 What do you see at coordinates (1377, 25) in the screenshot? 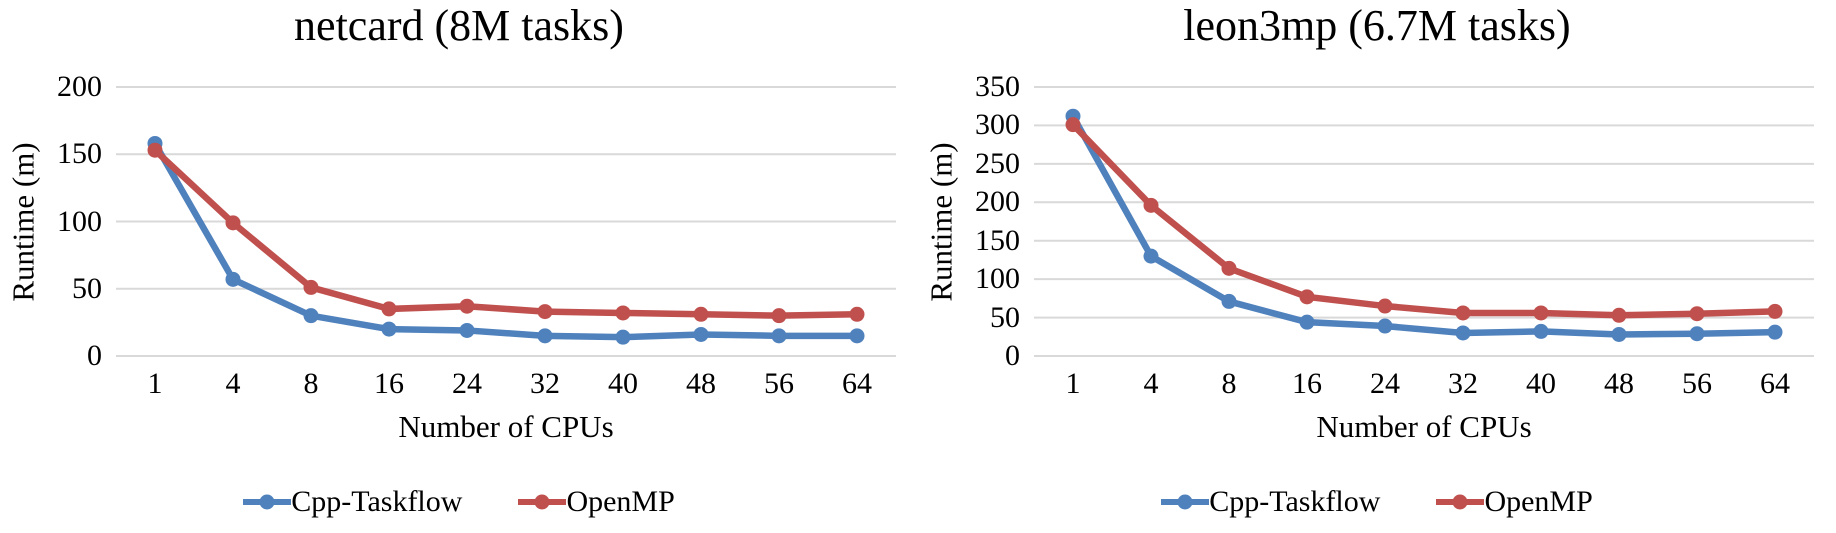
I see `chart-title: leon3mp (6.7M tasks)` at bounding box center [1377, 25].